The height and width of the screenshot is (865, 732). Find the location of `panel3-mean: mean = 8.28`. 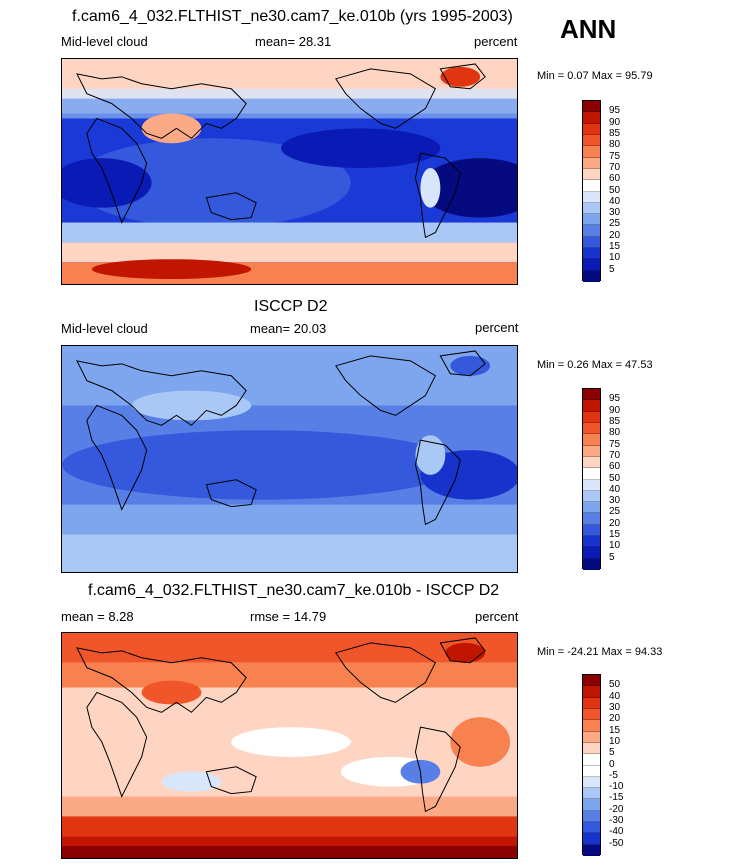

panel3-mean: mean = 8.28 is located at coordinates (97, 616).